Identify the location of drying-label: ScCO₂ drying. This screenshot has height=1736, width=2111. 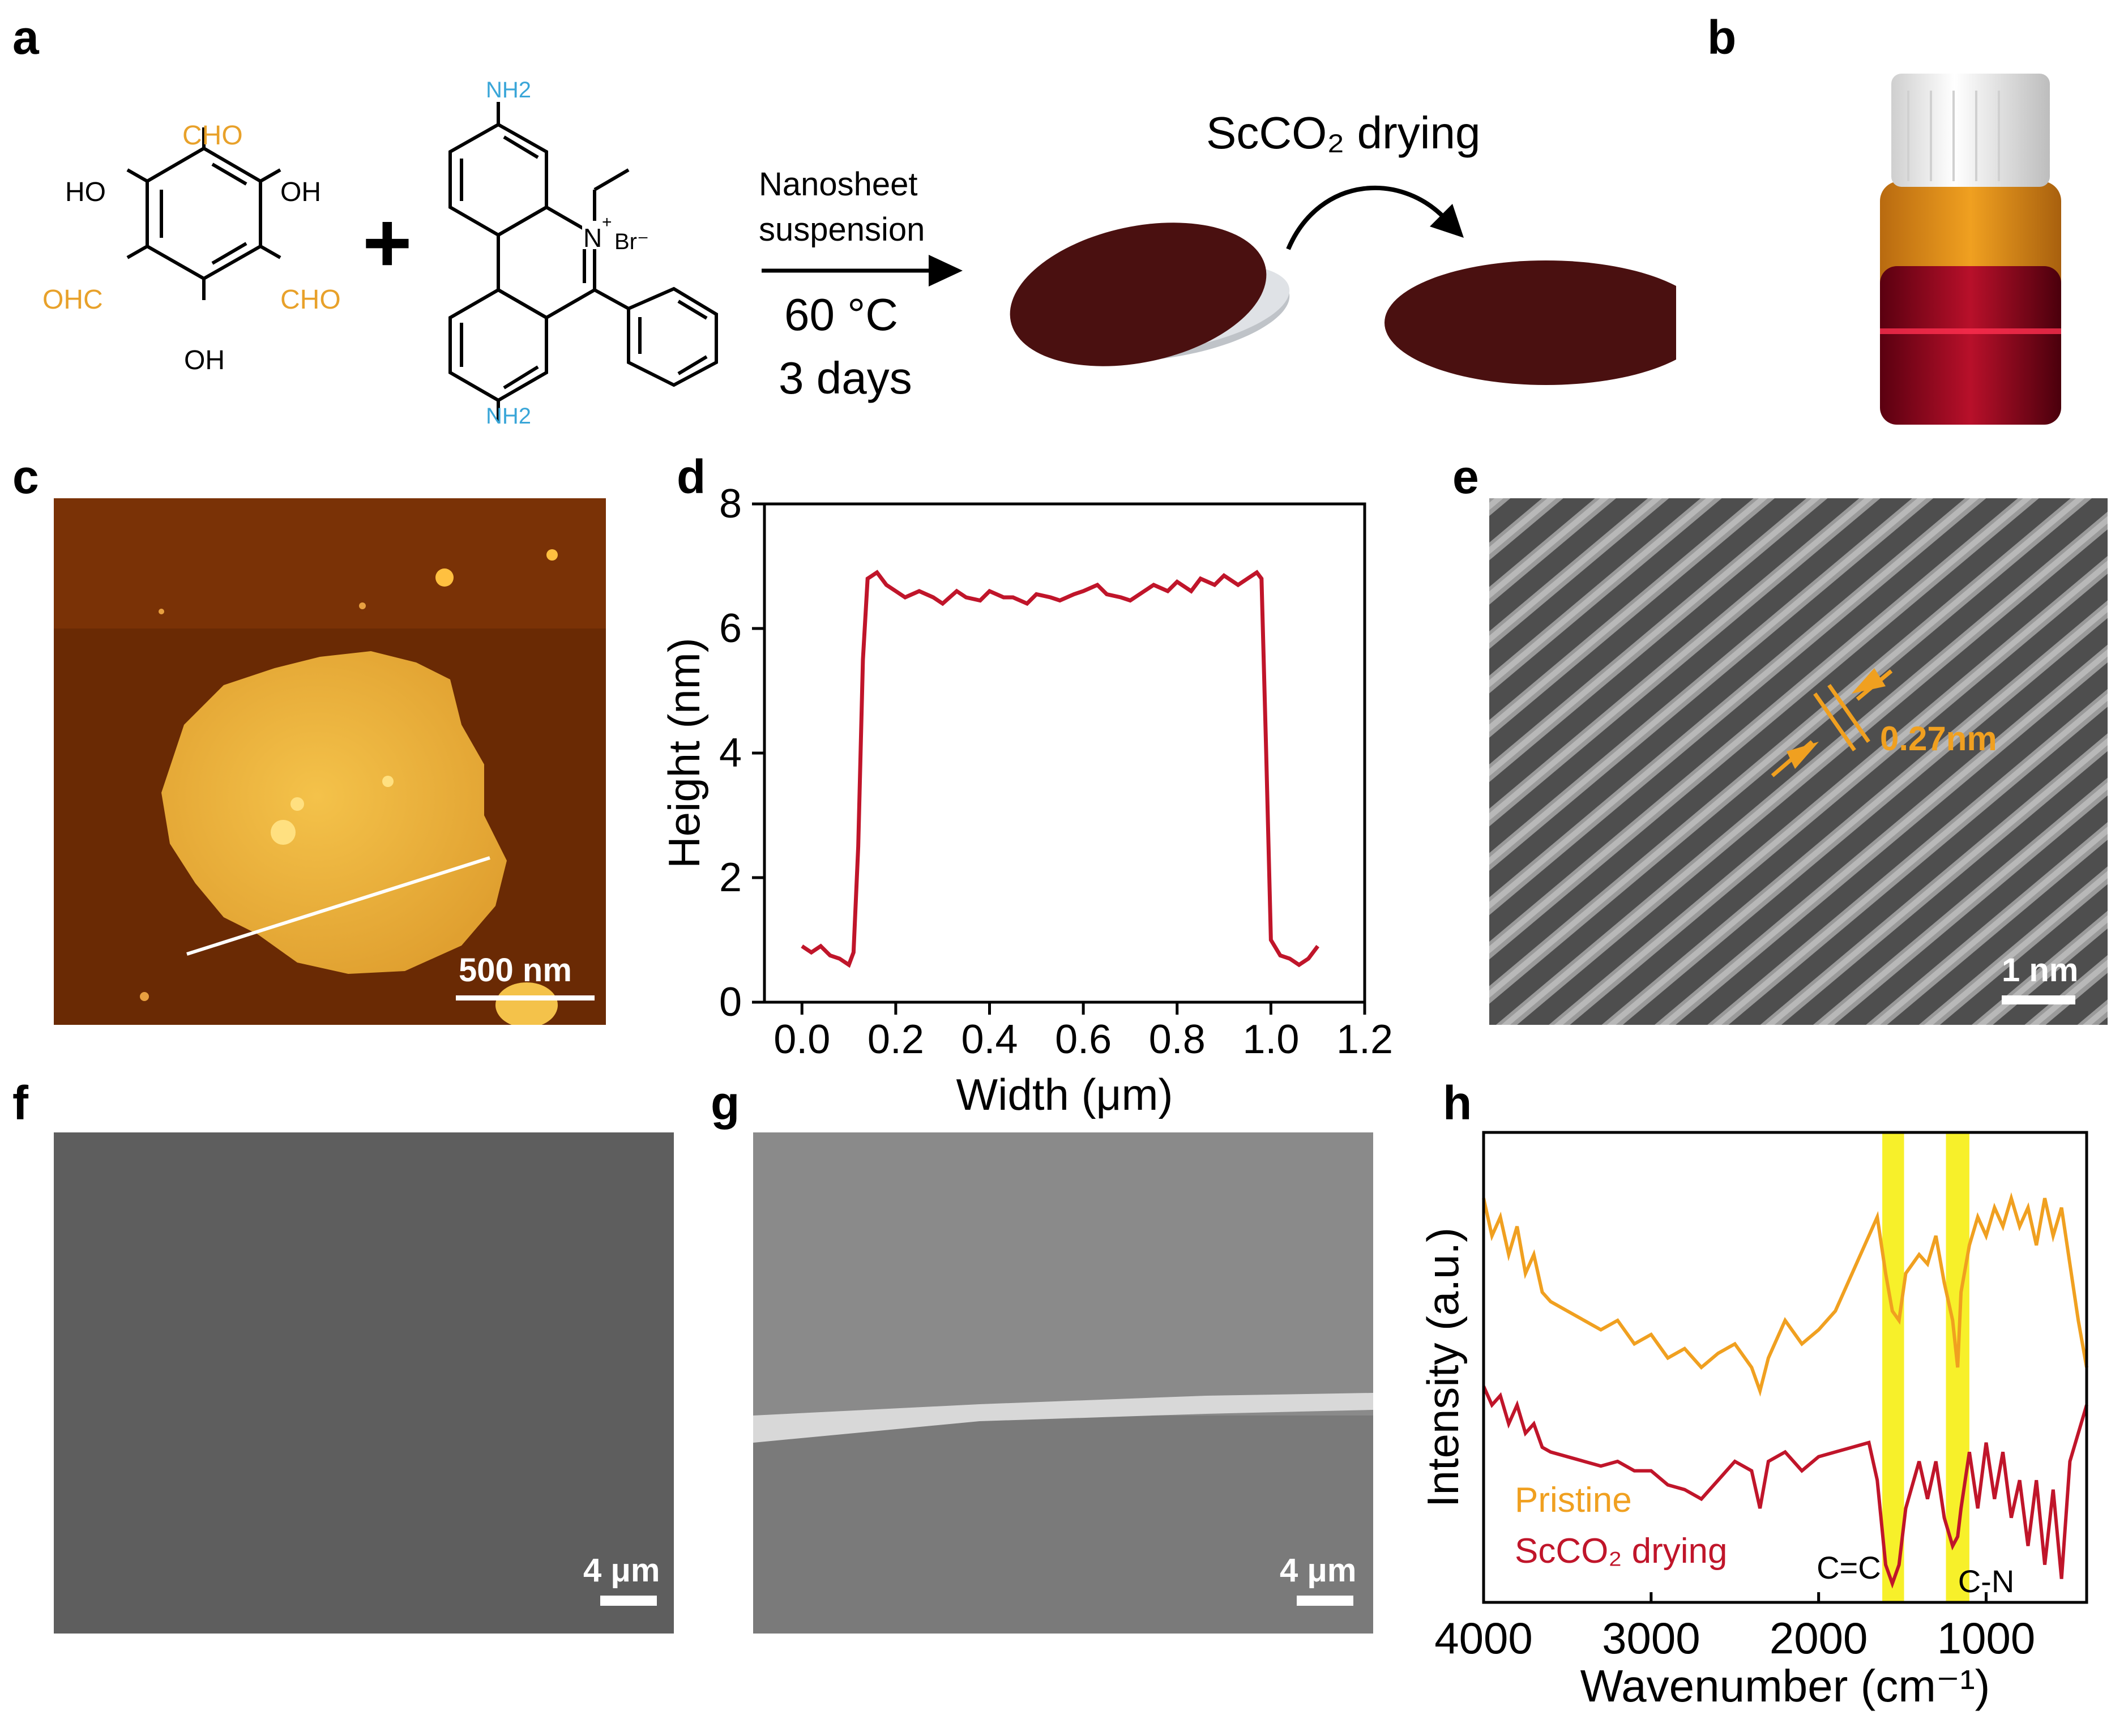
(1344, 133).